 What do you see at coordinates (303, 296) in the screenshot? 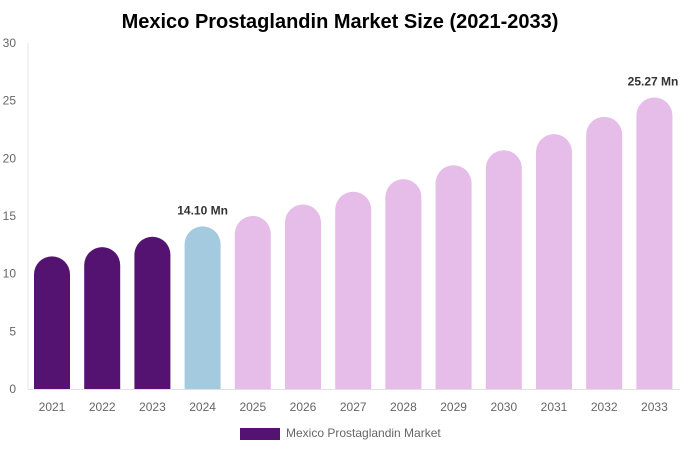
I see `bar-2026` at bounding box center [303, 296].